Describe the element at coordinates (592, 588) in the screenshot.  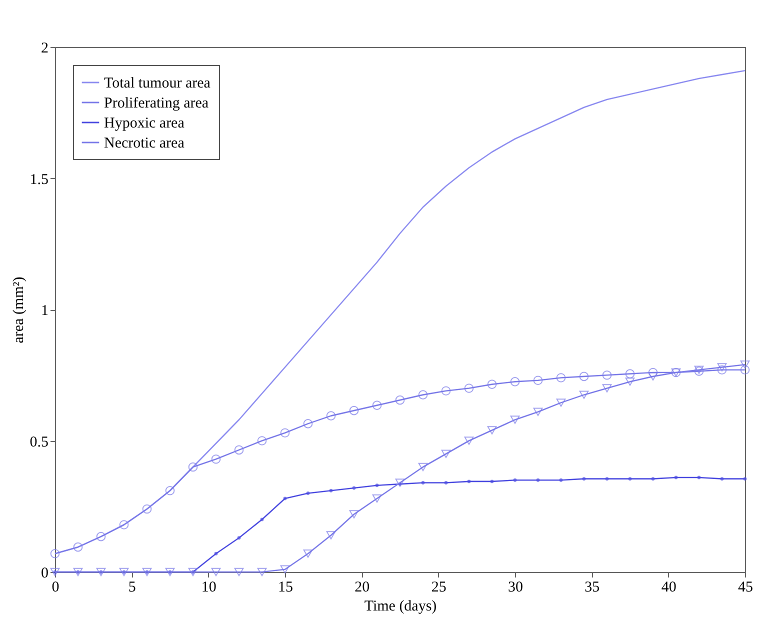
I see `x-tick-label: 35` at that location.